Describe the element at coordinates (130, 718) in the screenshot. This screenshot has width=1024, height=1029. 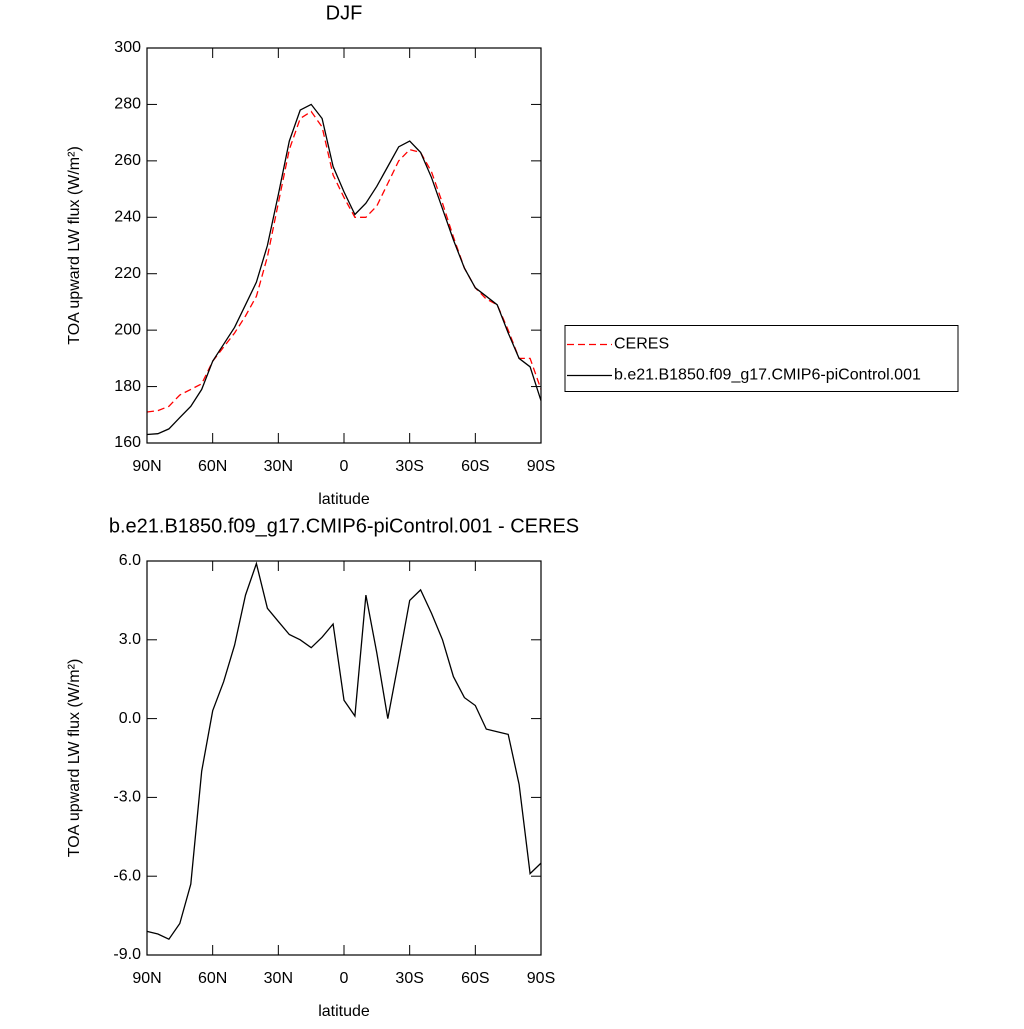
I see `y-tick-label: 0.0` at that location.